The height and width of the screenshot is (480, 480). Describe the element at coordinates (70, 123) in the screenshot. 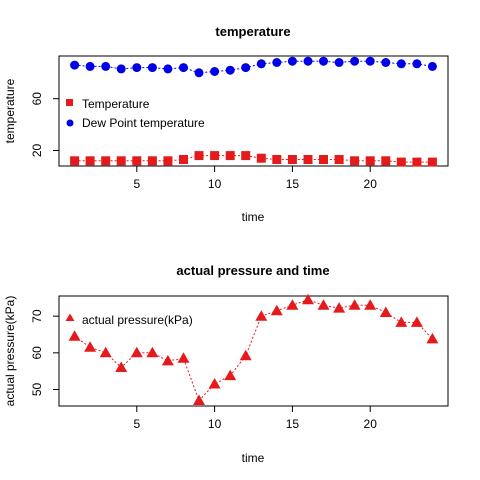

I see `legend-marker-dew-point` at that location.